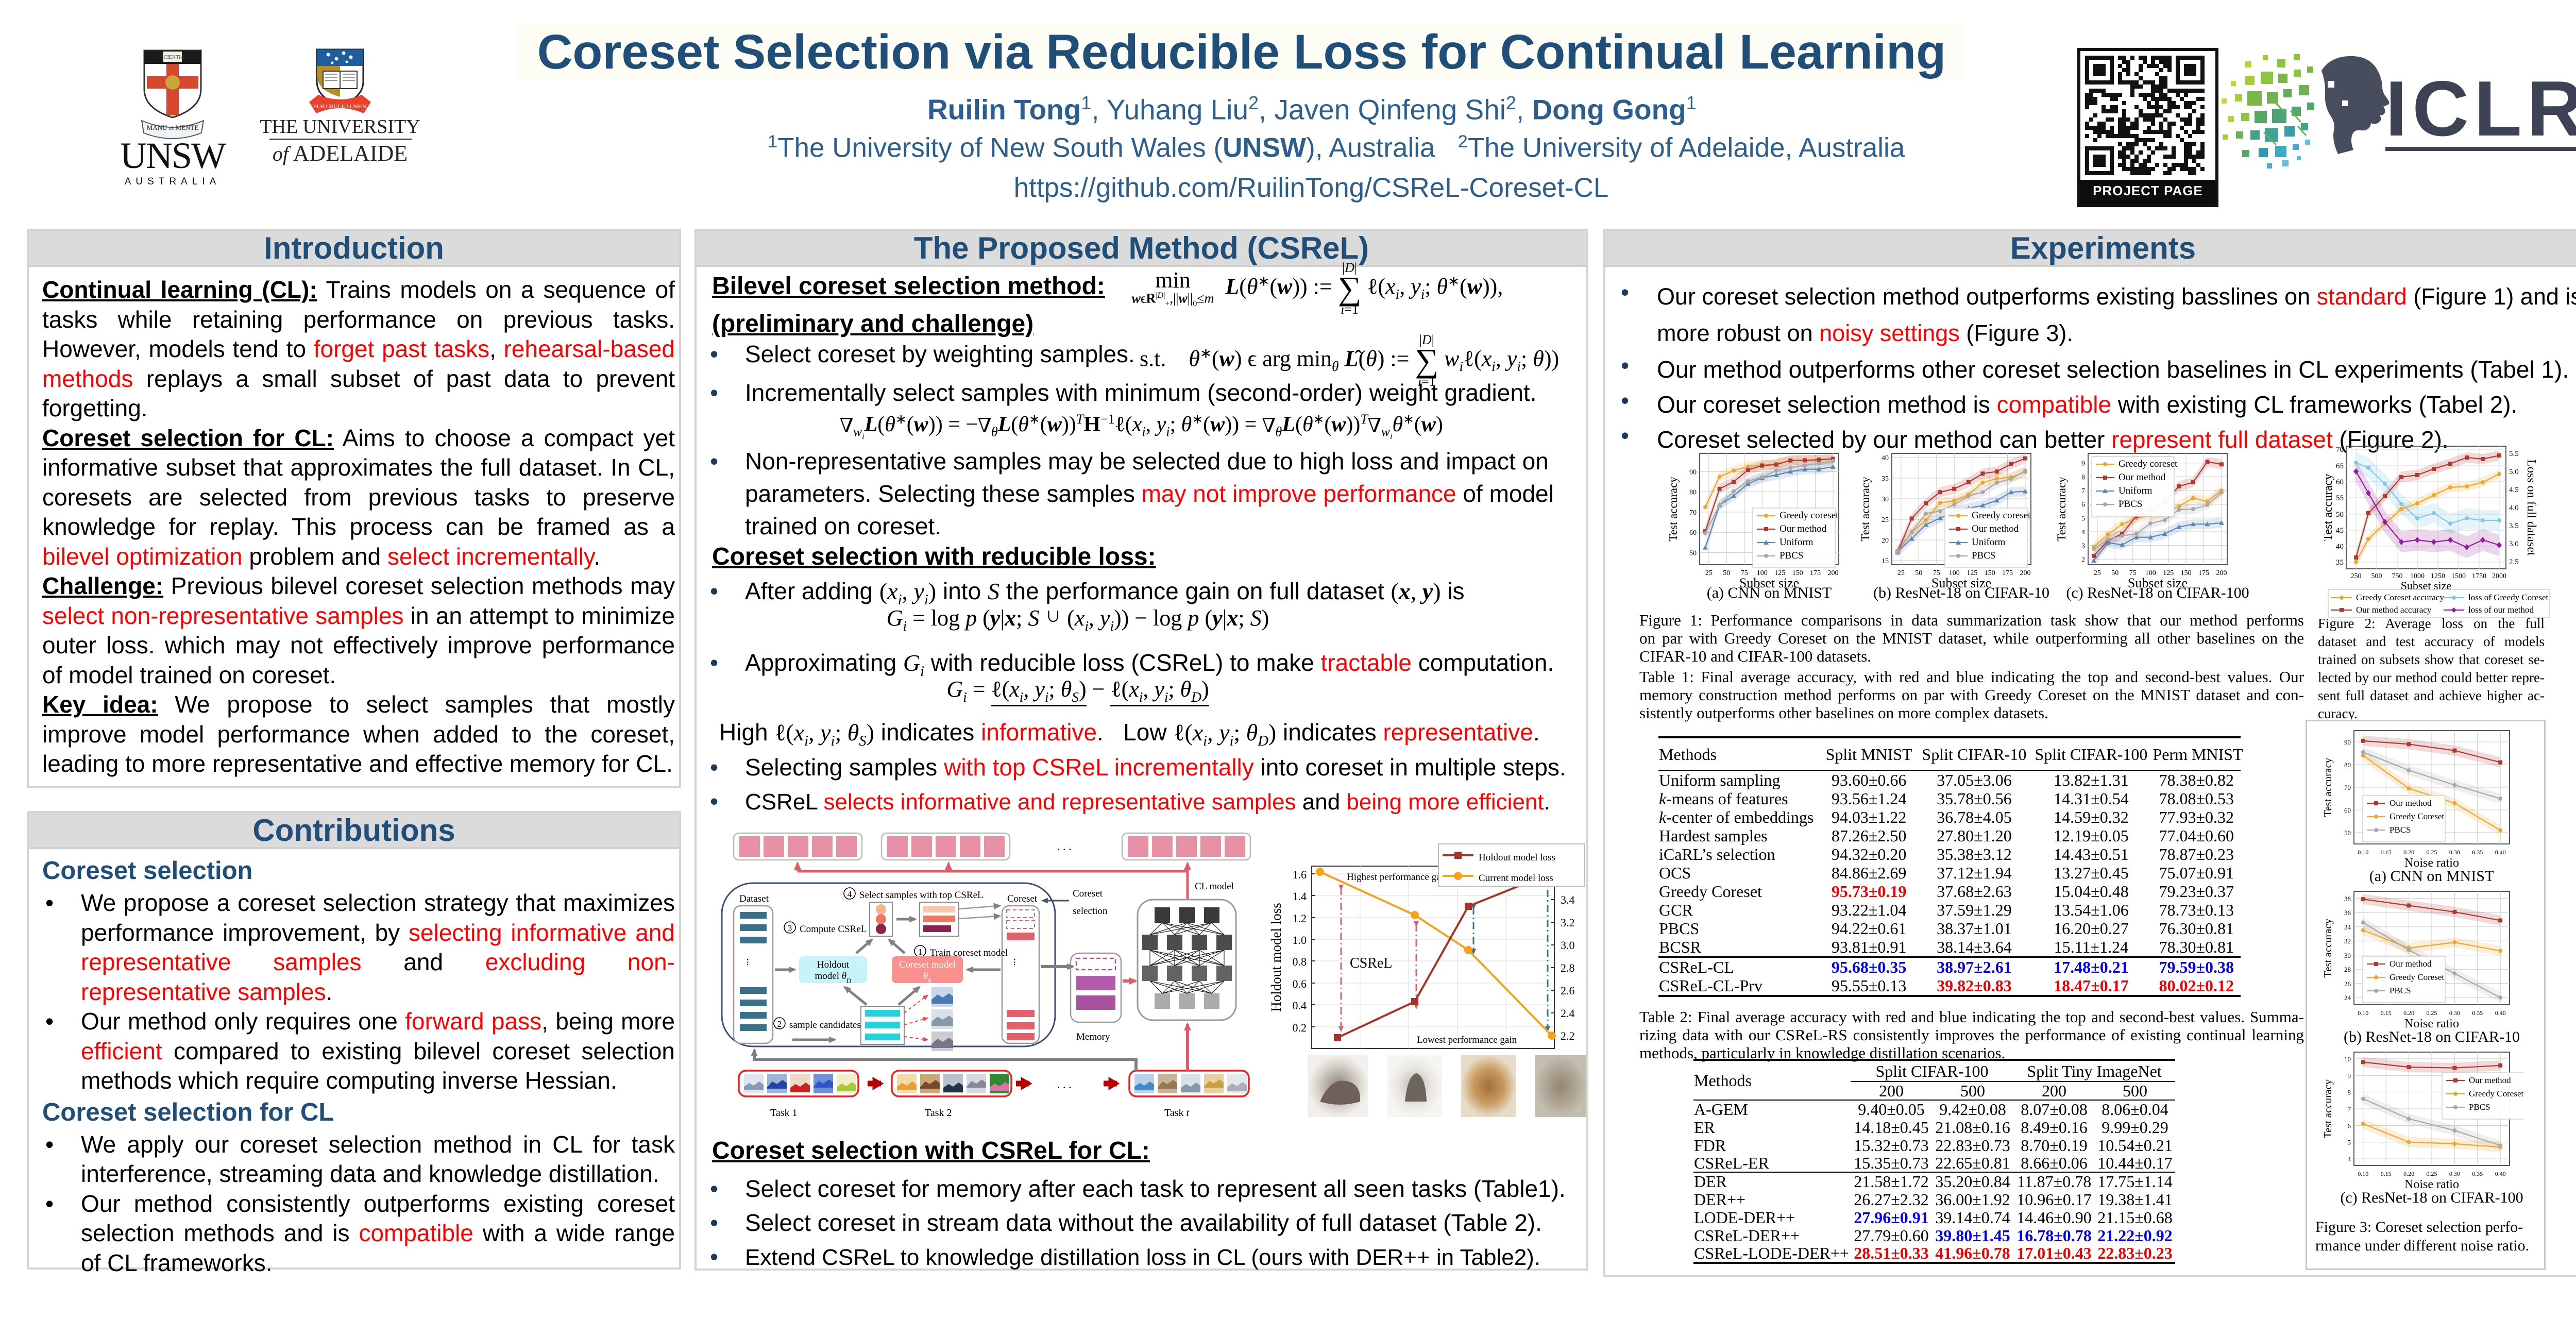 The height and width of the screenshot is (1319, 2576). What do you see at coordinates (1300, 896) in the screenshot?
I see `svg-text: 1.4` at bounding box center [1300, 896].